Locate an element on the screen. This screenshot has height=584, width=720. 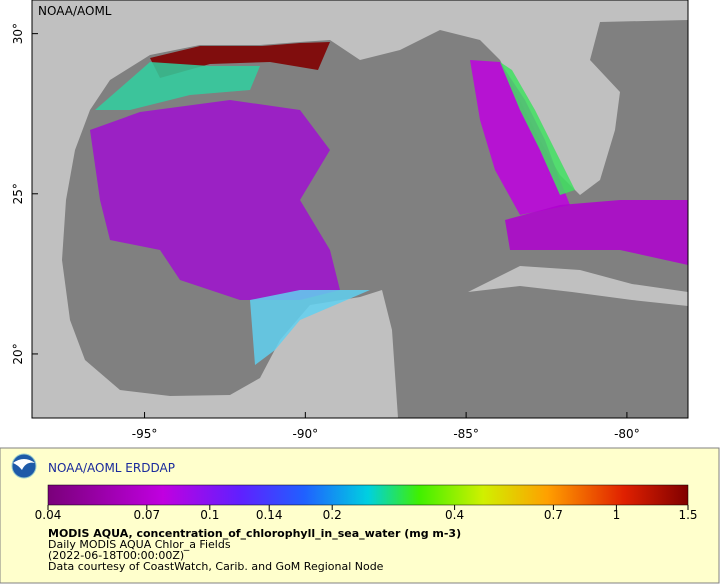
chlorophyll-strait is located at coordinates (596, 232).